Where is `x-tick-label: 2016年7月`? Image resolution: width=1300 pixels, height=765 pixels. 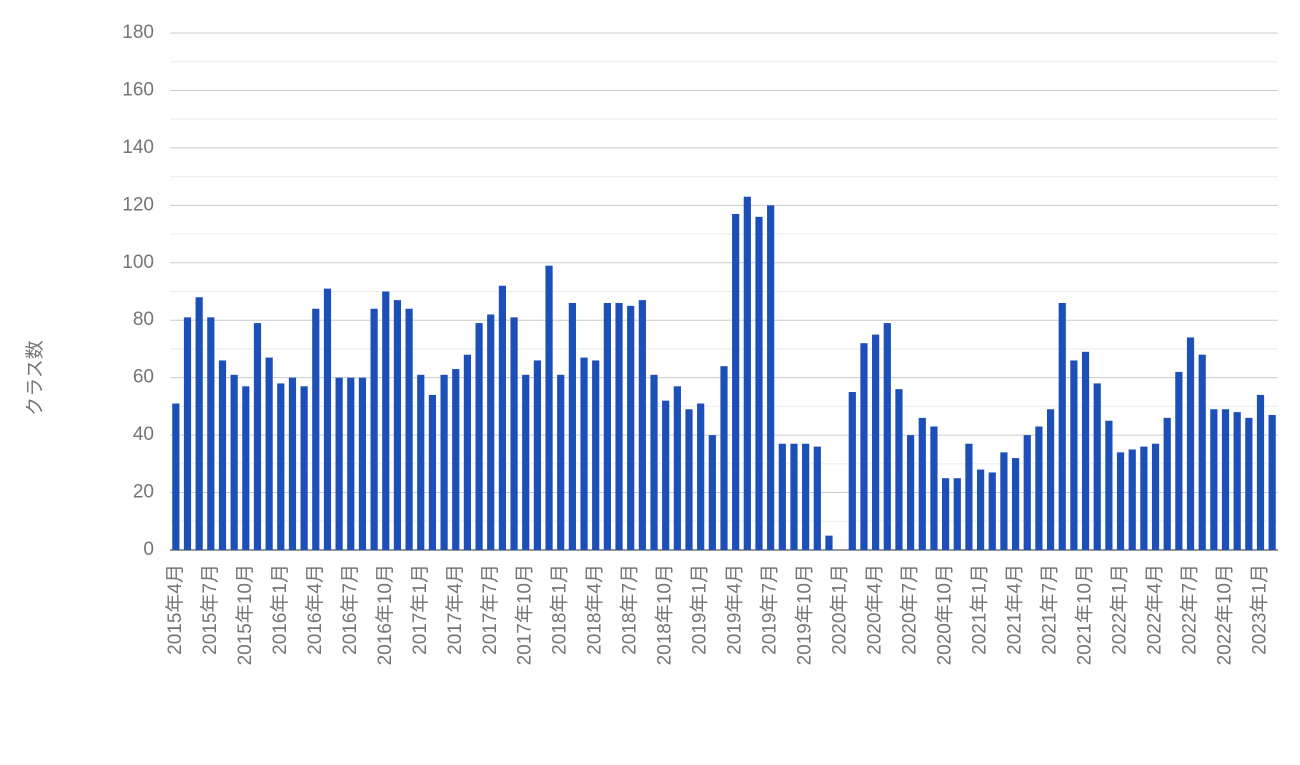
x-tick-label: 2016年7月 is located at coordinates (350, 609).